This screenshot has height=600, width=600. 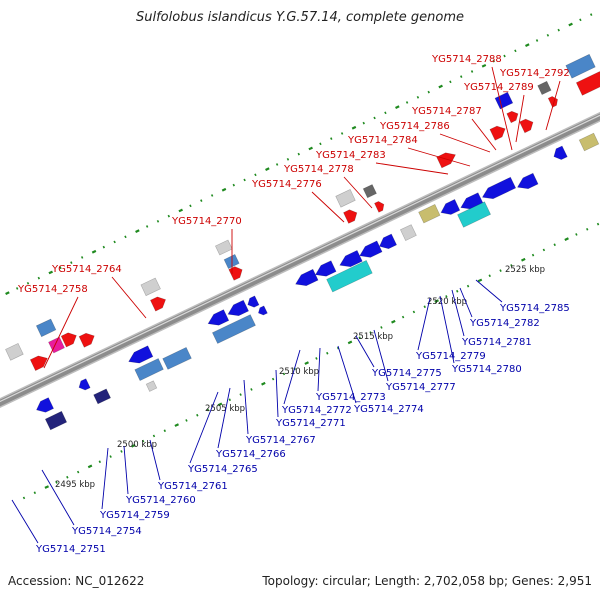 What do you see at coordinates (76, 581) in the screenshot?
I see `accession-text: Accession: NC_012622` at bounding box center [76, 581].